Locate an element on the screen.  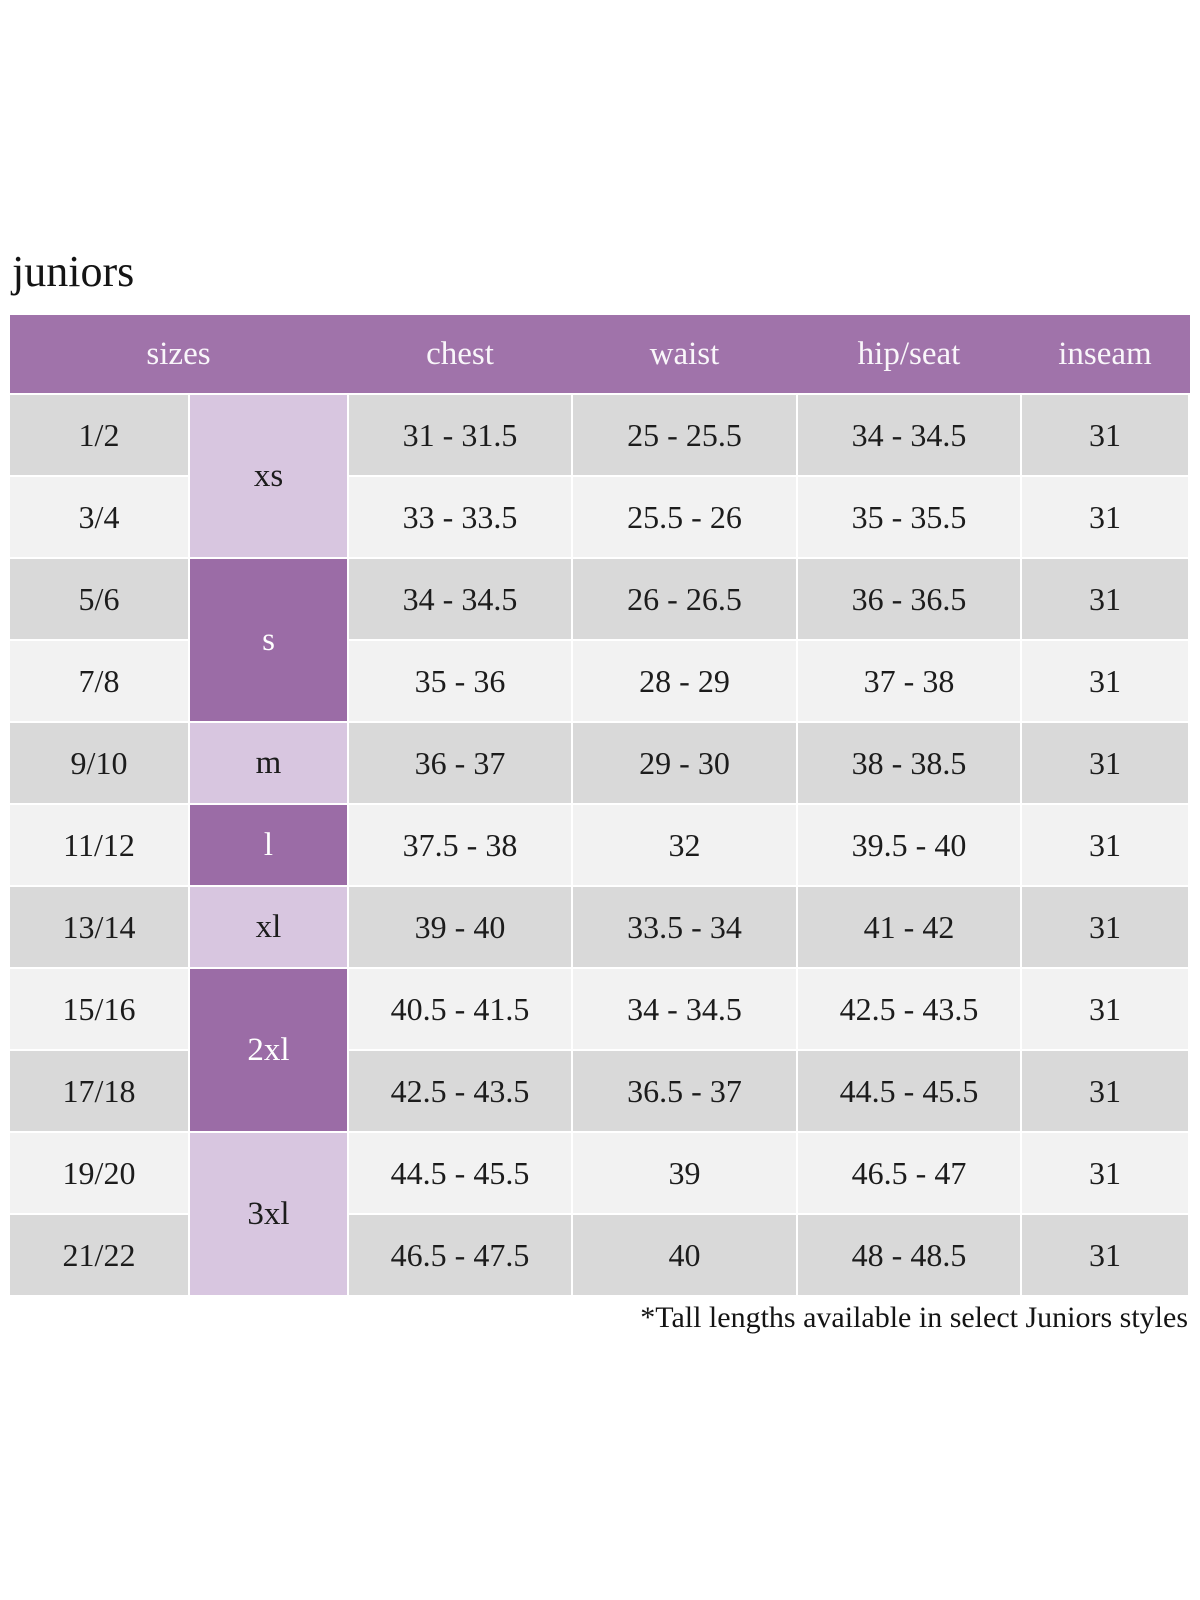
hip-seat-cell: 35 - 35.5 is located at coordinates (909, 517).